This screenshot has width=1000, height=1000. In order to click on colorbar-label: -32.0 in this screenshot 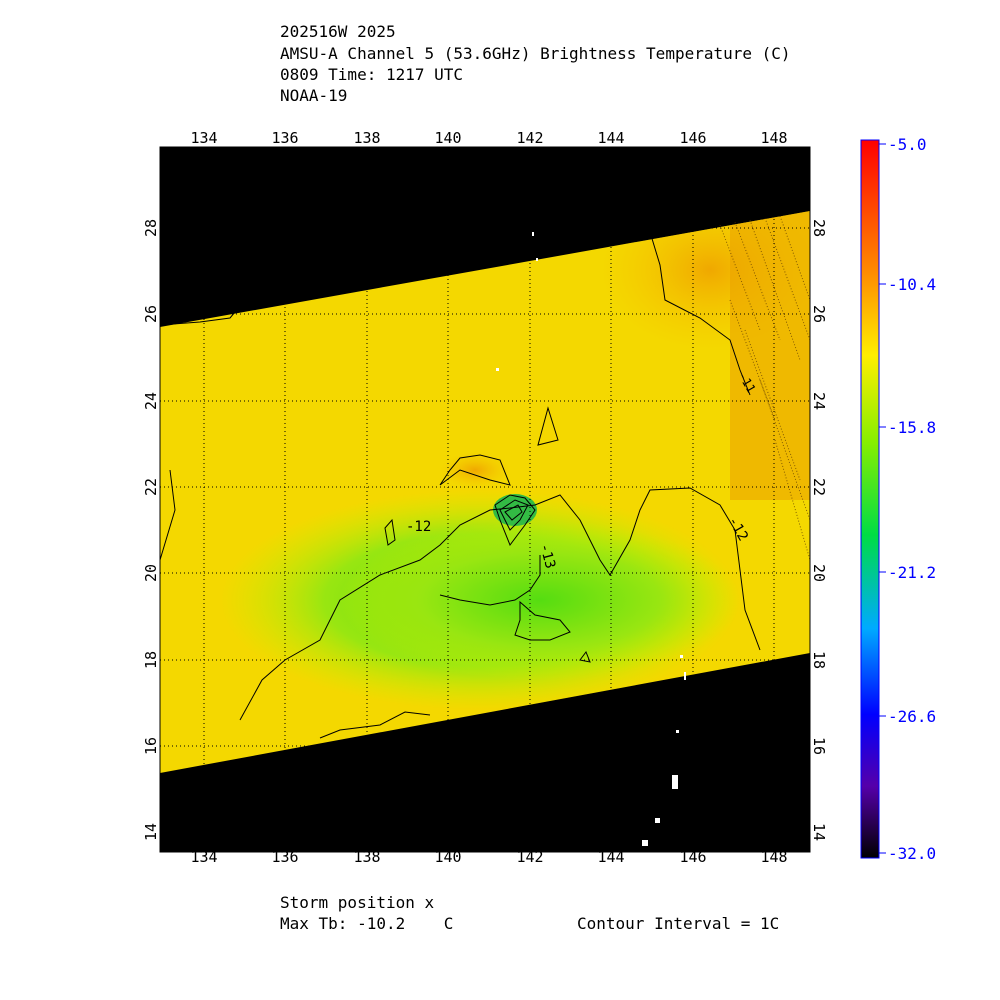, I will do `click(912, 853)`.